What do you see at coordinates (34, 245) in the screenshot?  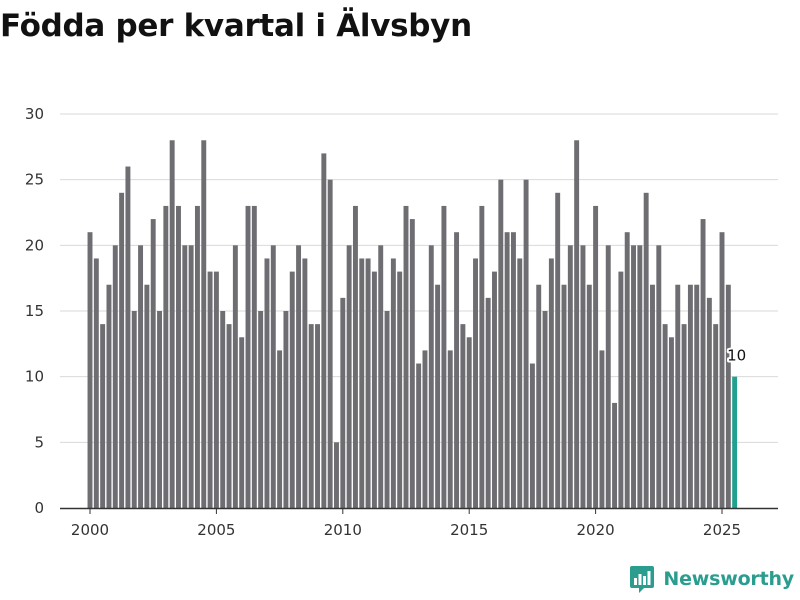 I see `y-tick-label: 20` at bounding box center [34, 245].